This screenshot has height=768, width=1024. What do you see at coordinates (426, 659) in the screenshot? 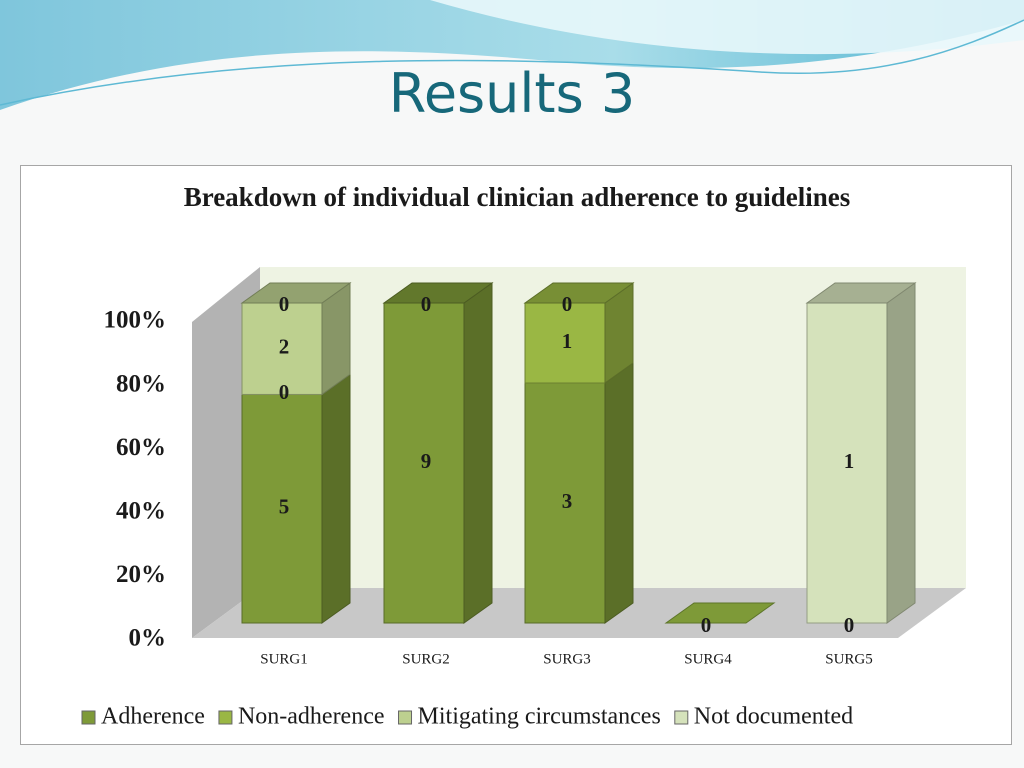
I see `x-tick-label: SURG2` at bounding box center [426, 659].